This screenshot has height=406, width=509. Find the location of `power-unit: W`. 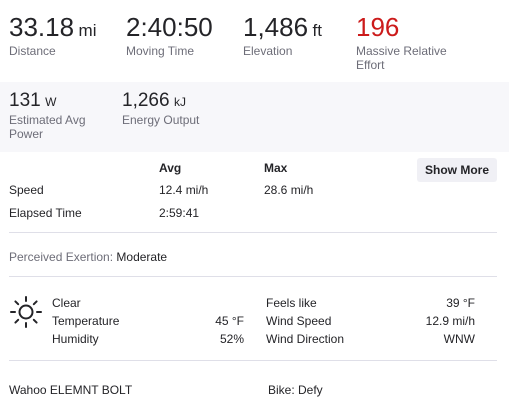

power-unit: W is located at coordinates (51, 102).